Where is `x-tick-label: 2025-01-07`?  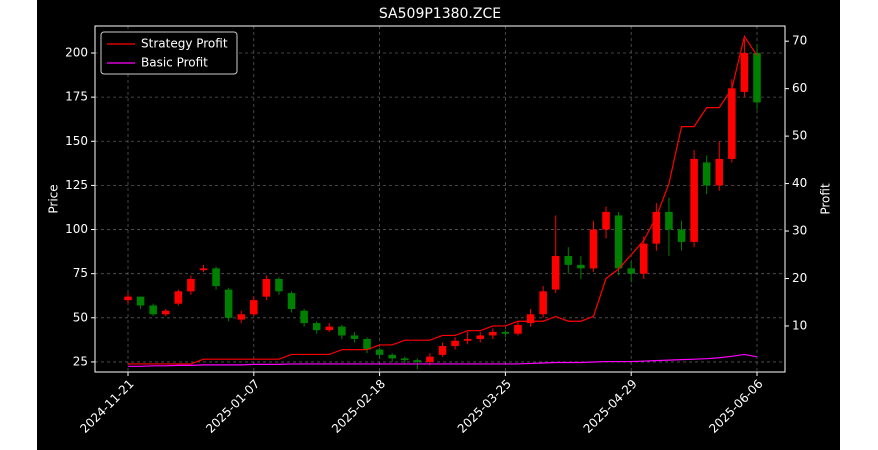 x-tick-label: 2025-01-07 is located at coordinates (232, 406).